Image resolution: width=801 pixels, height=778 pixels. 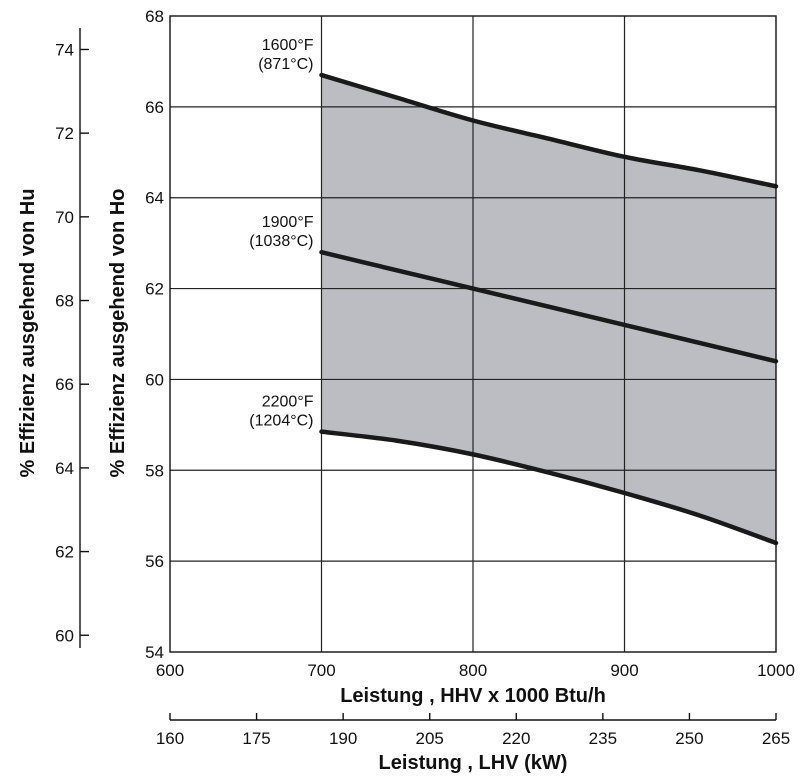 I want to click on y-tick-label: 56, so click(x=154, y=561).